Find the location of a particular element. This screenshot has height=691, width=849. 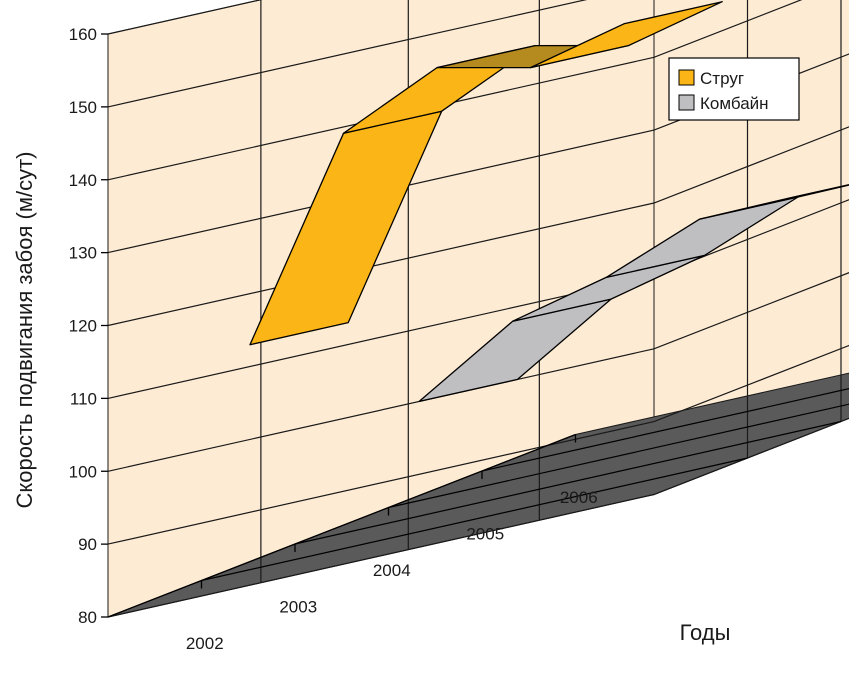

x-tick-label: 2005 is located at coordinates (485, 533).